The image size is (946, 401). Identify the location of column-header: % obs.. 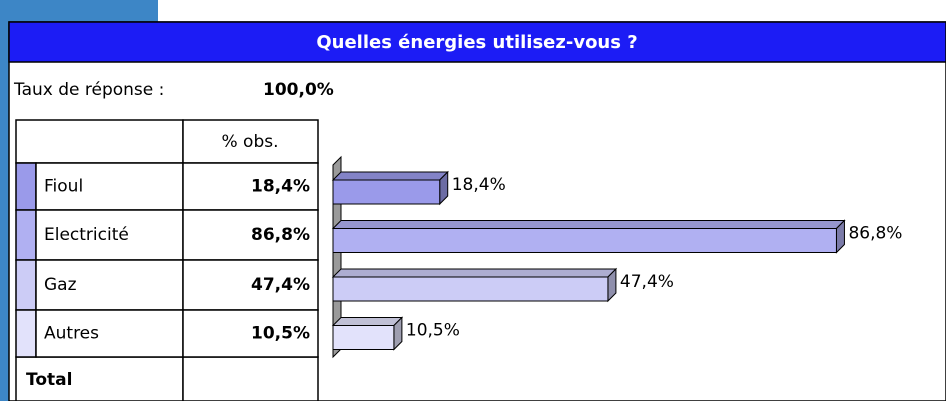
(249, 142).